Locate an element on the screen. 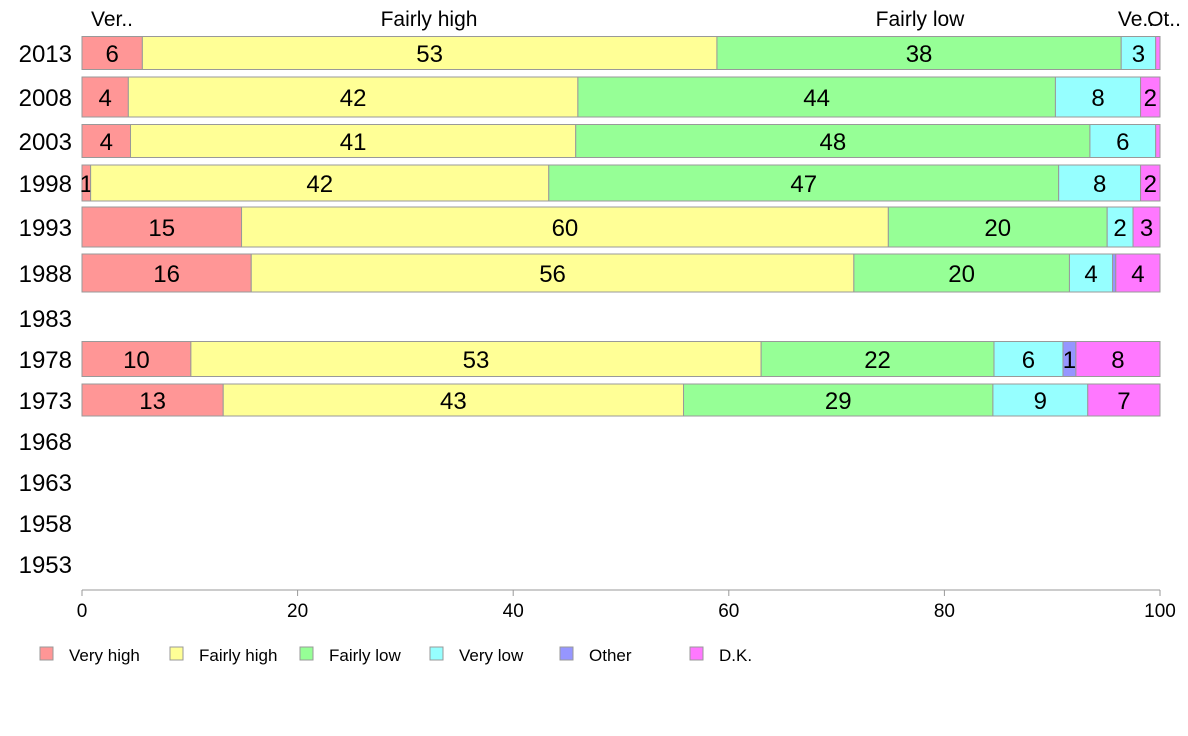  data-label: 15 is located at coordinates (161, 228).